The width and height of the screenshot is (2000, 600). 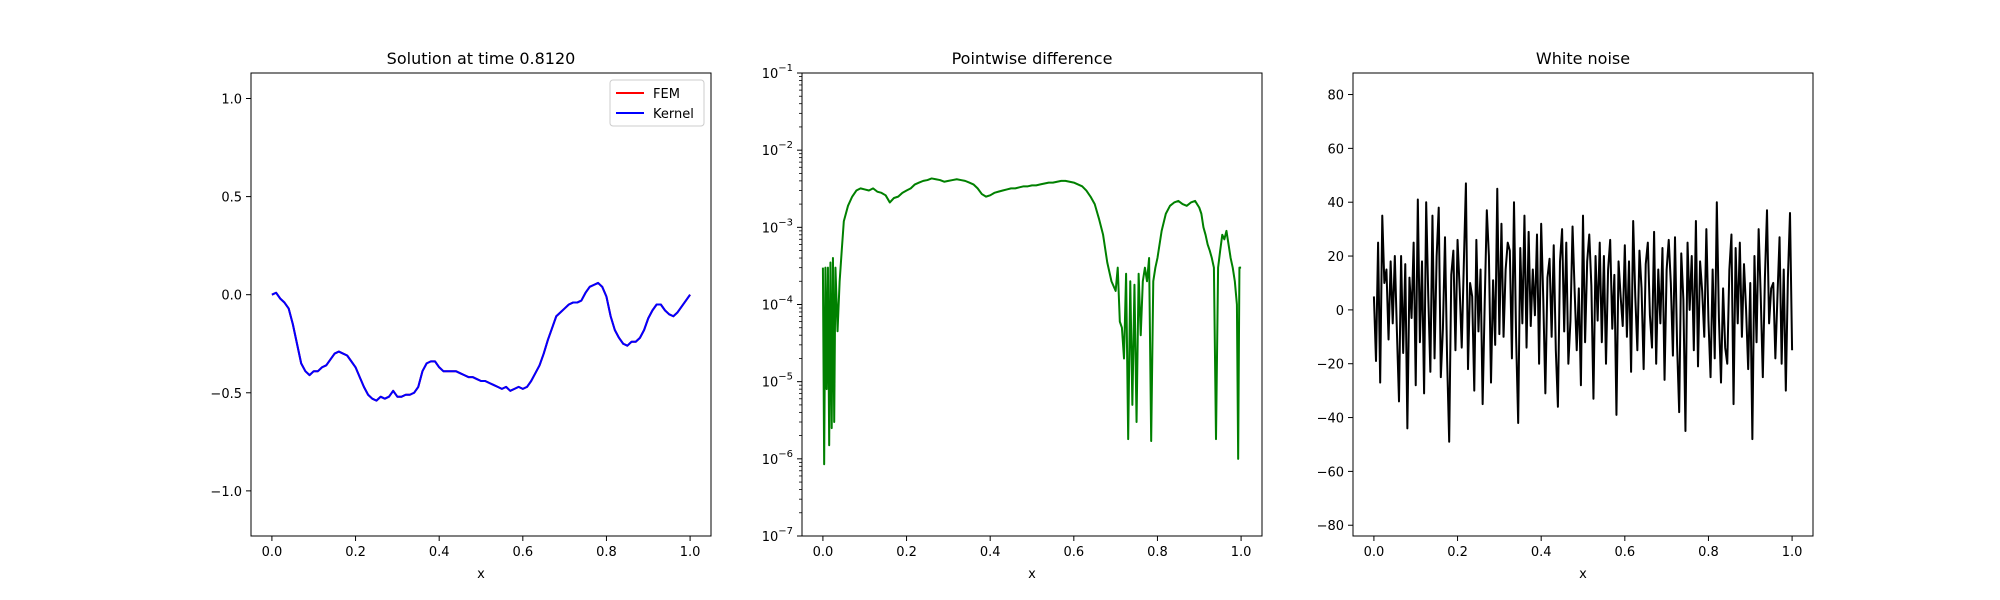 What do you see at coordinates (1330, 419) in the screenshot?
I see `noise-ytick-label: −40` at bounding box center [1330, 419].